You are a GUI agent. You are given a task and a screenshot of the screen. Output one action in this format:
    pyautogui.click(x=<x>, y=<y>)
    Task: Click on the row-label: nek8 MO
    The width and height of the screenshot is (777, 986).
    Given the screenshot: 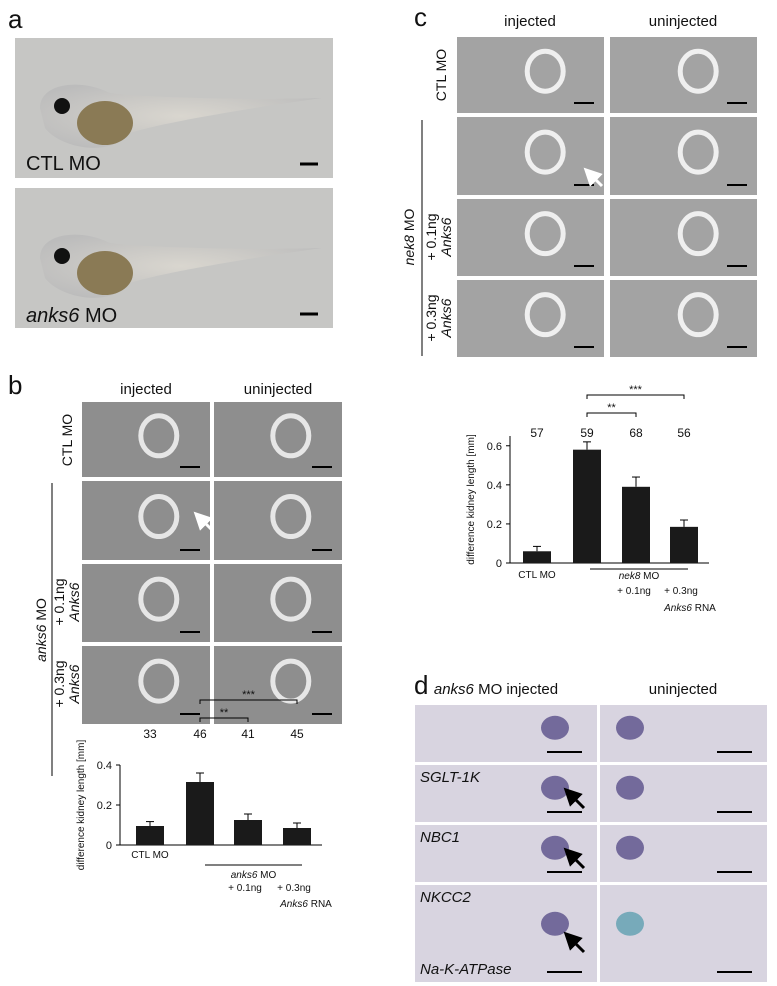 What is the action you would take?
    pyautogui.click(x=409, y=236)
    